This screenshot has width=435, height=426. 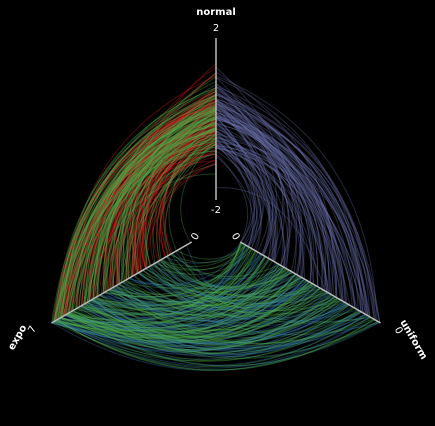 What do you see at coordinates (195, 236) in the screenshot?
I see `tick-expo-min: 0` at bounding box center [195, 236].